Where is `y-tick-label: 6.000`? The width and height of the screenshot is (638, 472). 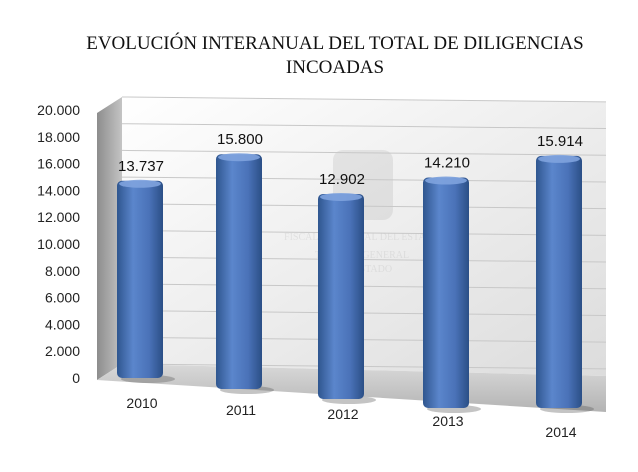 y-tick-label: 6.000 is located at coordinates (62, 298).